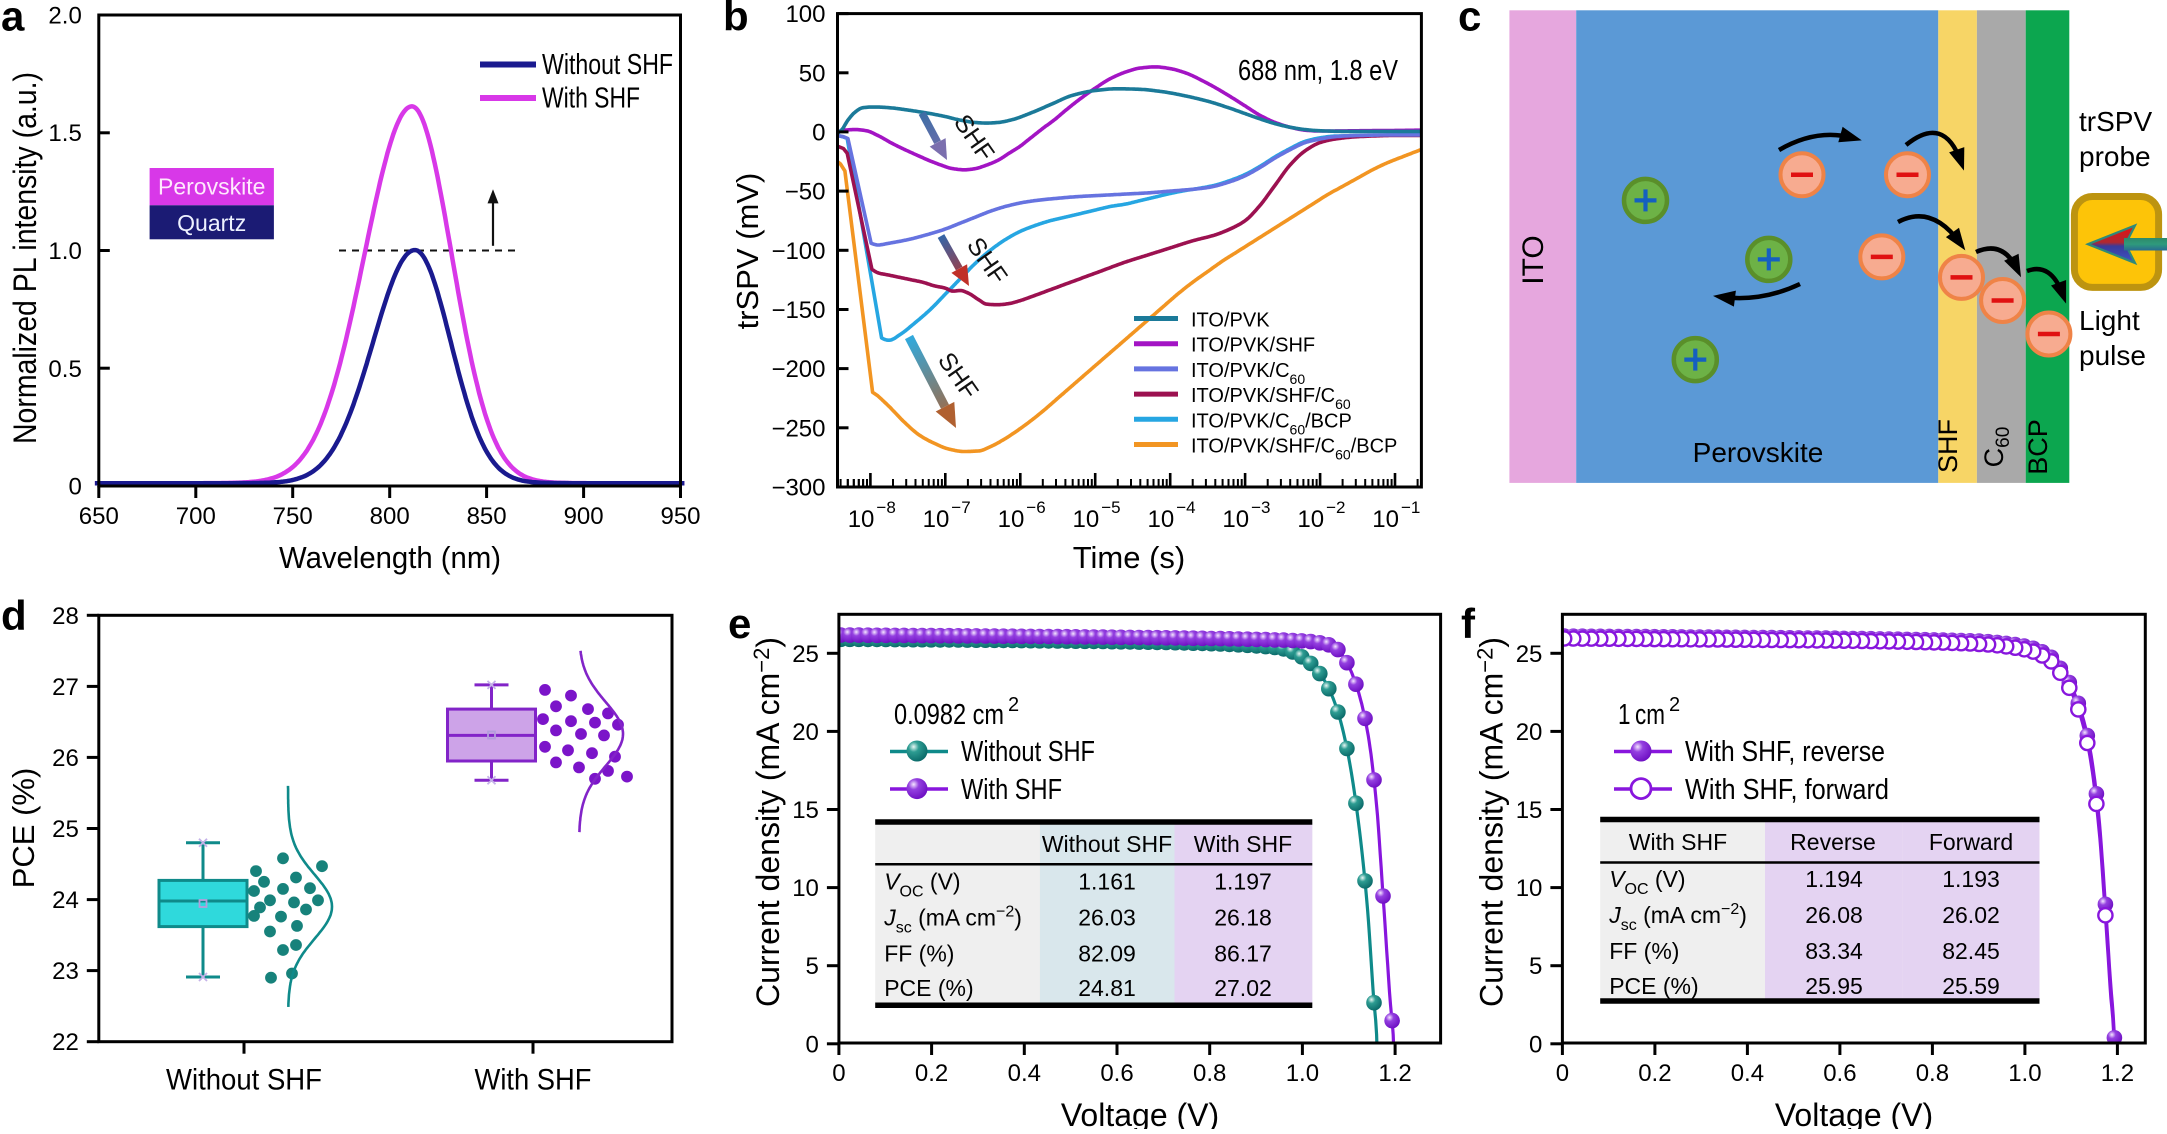  I want to click on svg-text: Time (s), so click(1129, 557).